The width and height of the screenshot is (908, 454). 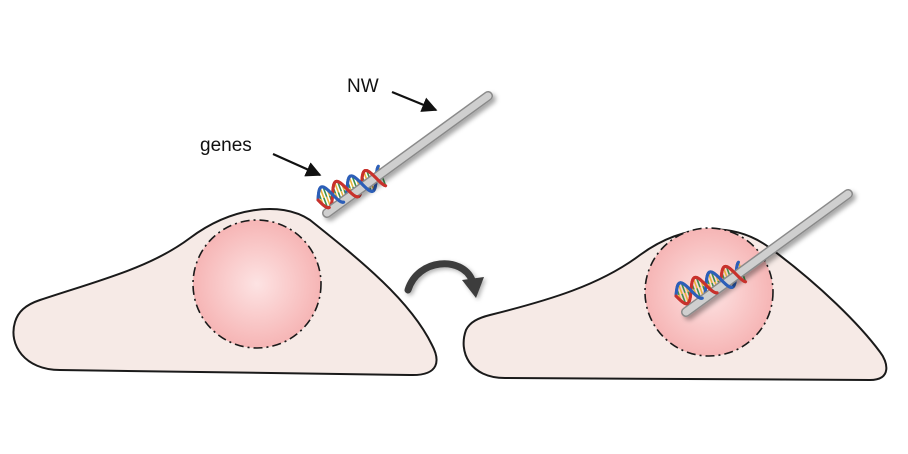 I want to click on curved-transition-arrow, so click(x=444, y=279).